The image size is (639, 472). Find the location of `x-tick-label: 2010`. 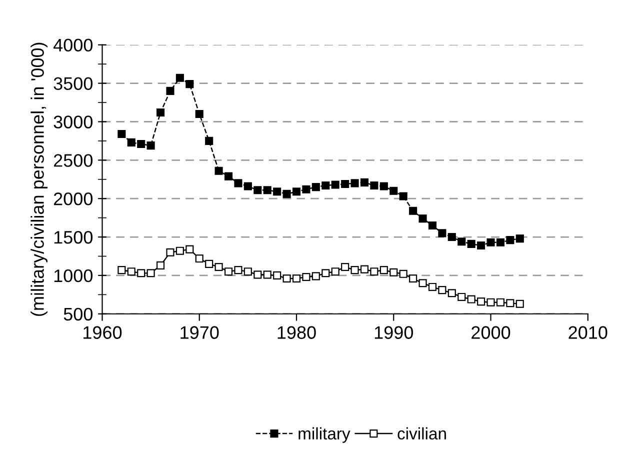

x-tick-label: 2010 is located at coordinates (588, 332).